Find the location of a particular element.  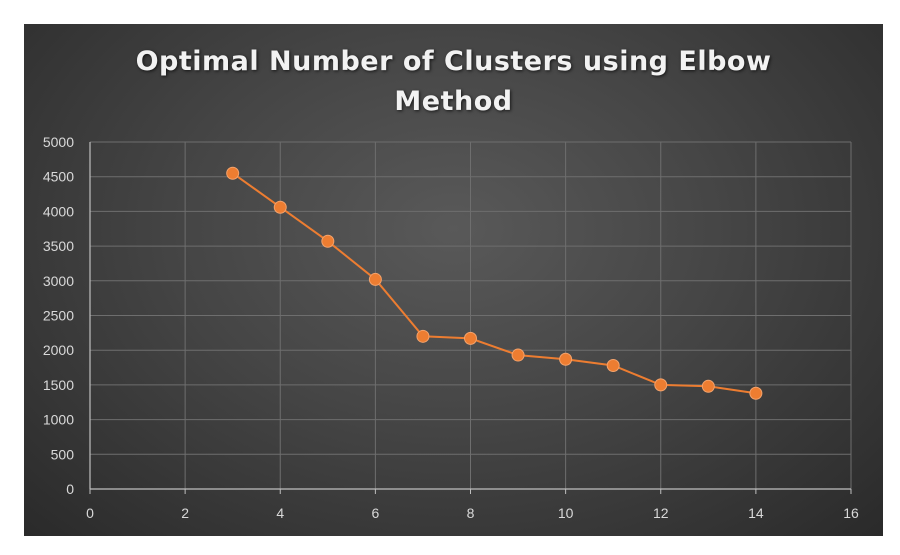

x-tick-label: 10 is located at coordinates (566, 513).